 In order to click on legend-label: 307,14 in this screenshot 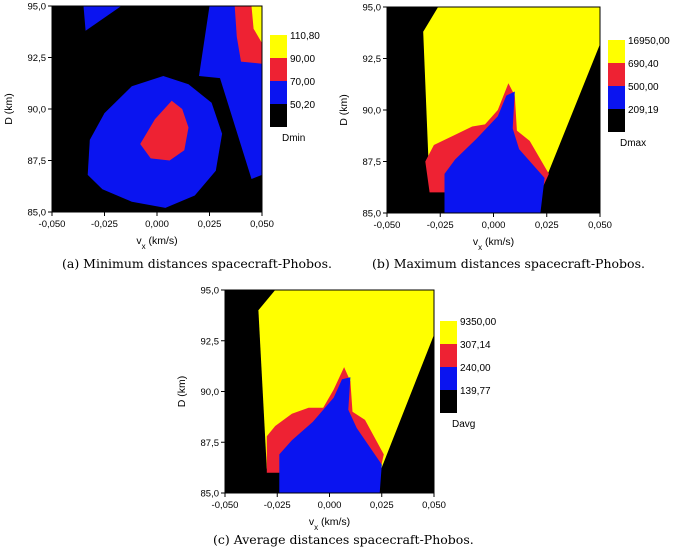, I will do `click(475, 345)`.